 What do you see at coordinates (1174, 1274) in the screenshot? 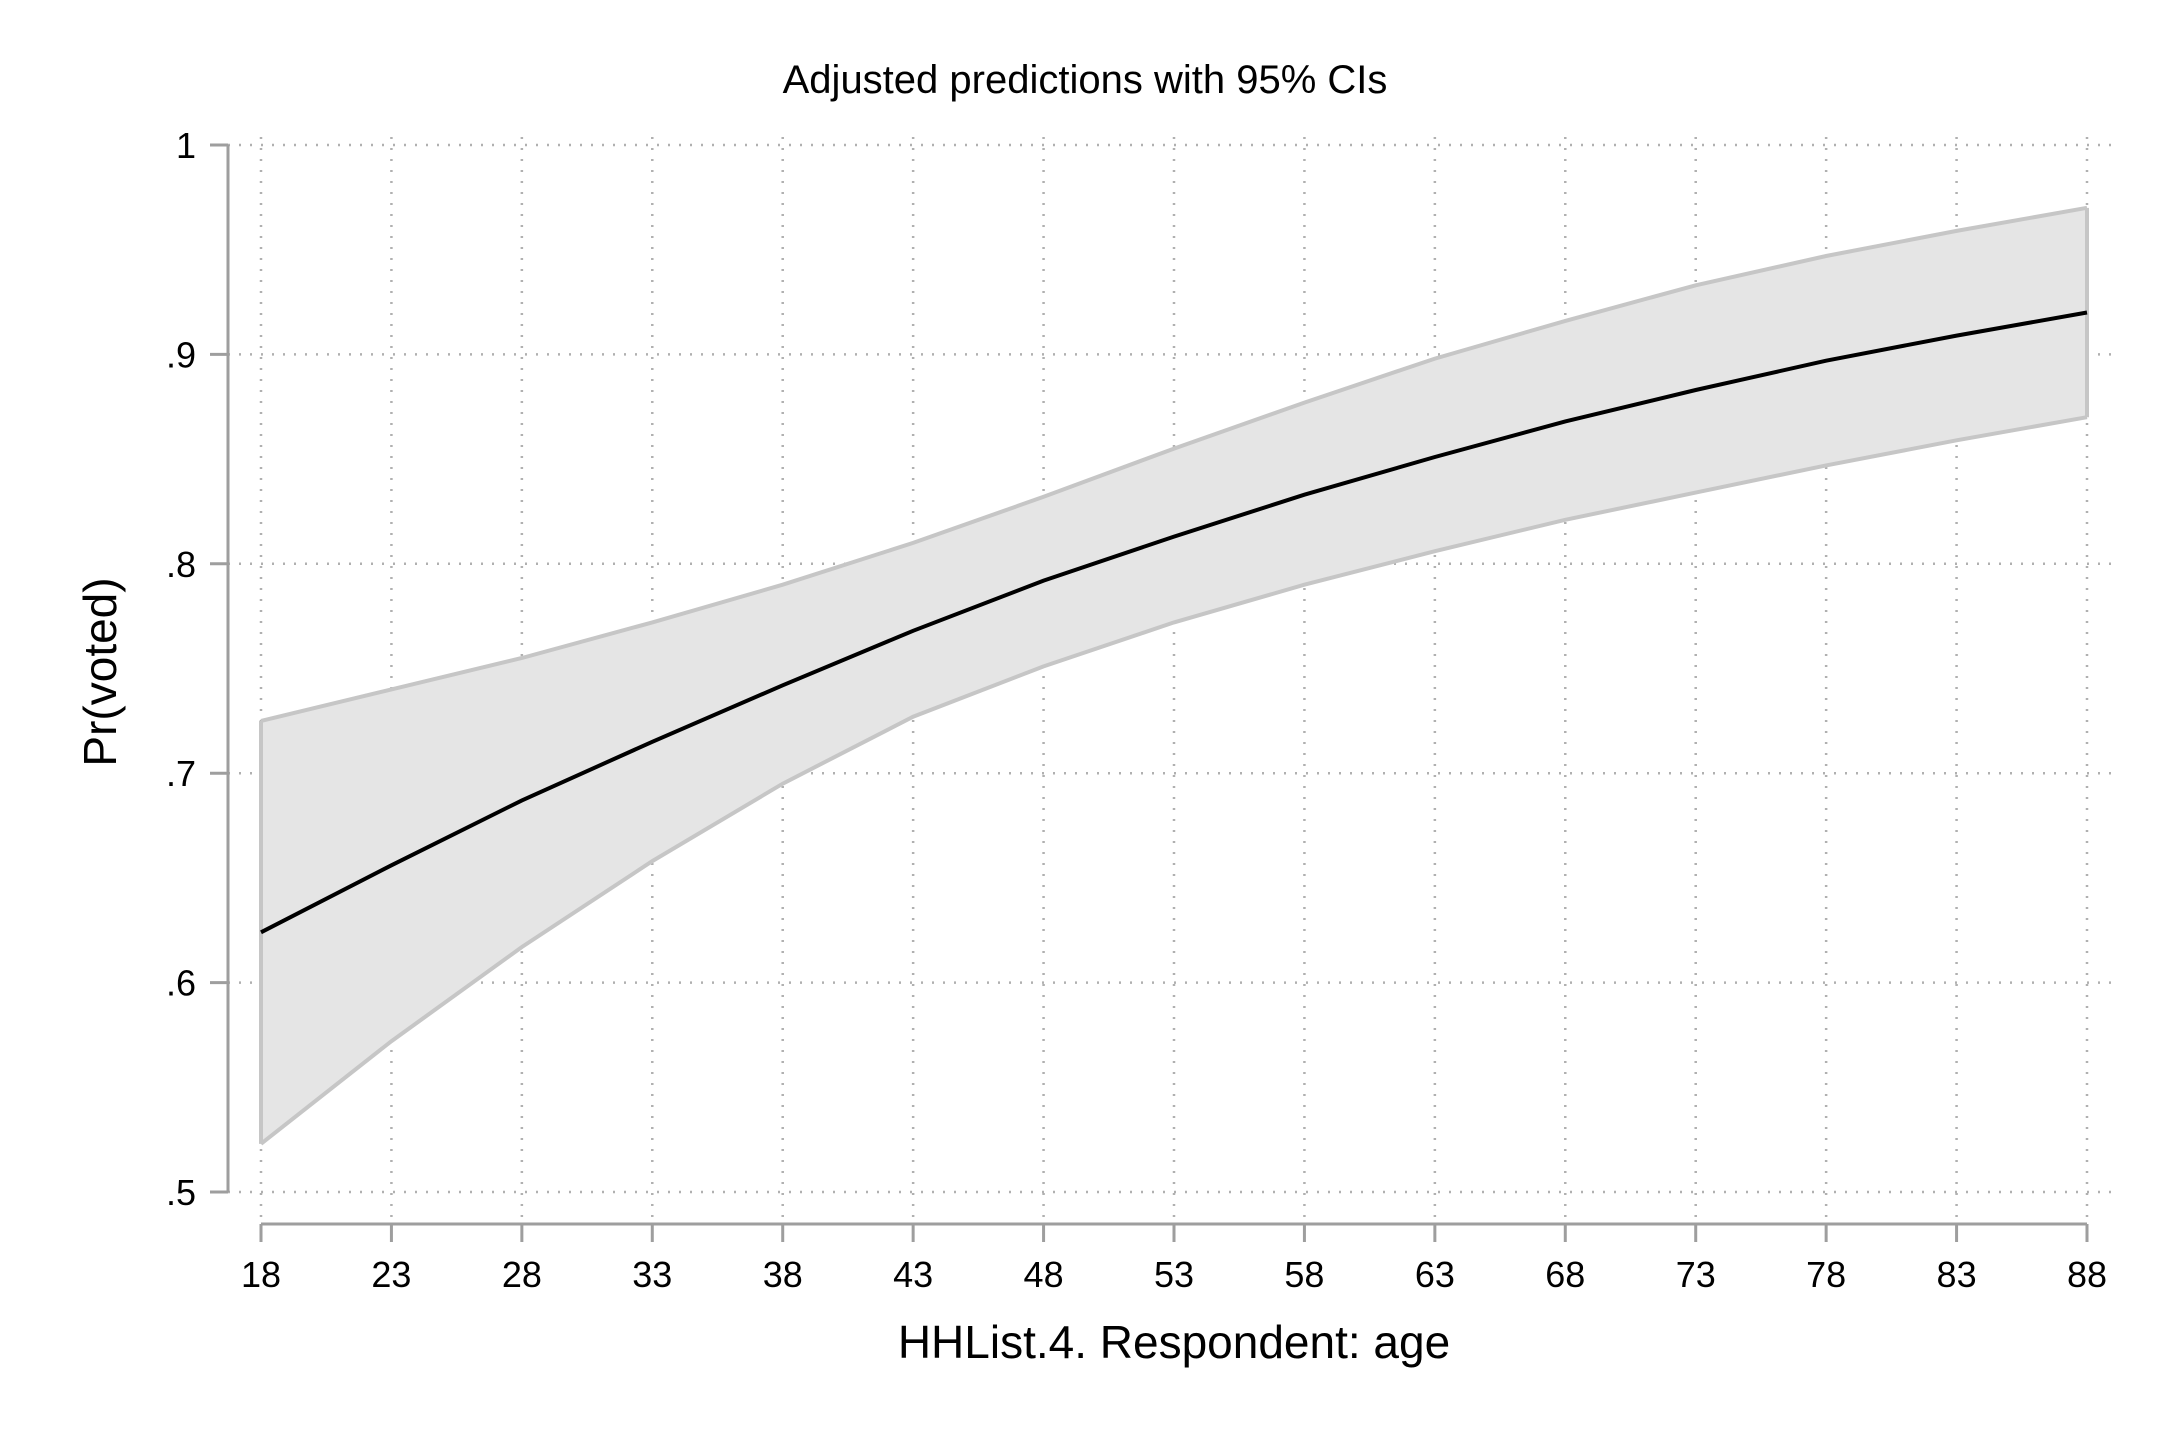
I see `x-tick-label: 53` at bounding box center [1174, 1274].